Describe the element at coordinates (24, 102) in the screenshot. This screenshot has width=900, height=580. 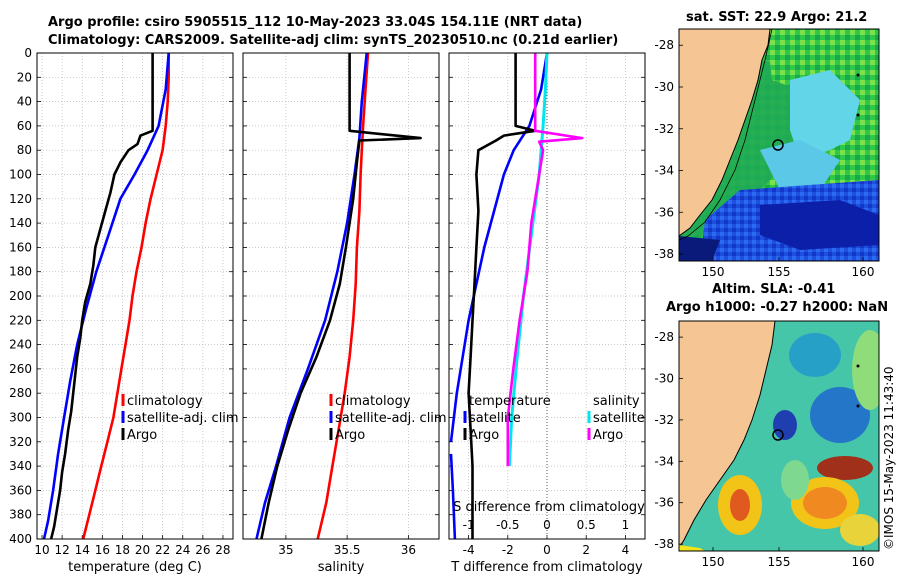
I see `depth-tick-label: 40` at that location.